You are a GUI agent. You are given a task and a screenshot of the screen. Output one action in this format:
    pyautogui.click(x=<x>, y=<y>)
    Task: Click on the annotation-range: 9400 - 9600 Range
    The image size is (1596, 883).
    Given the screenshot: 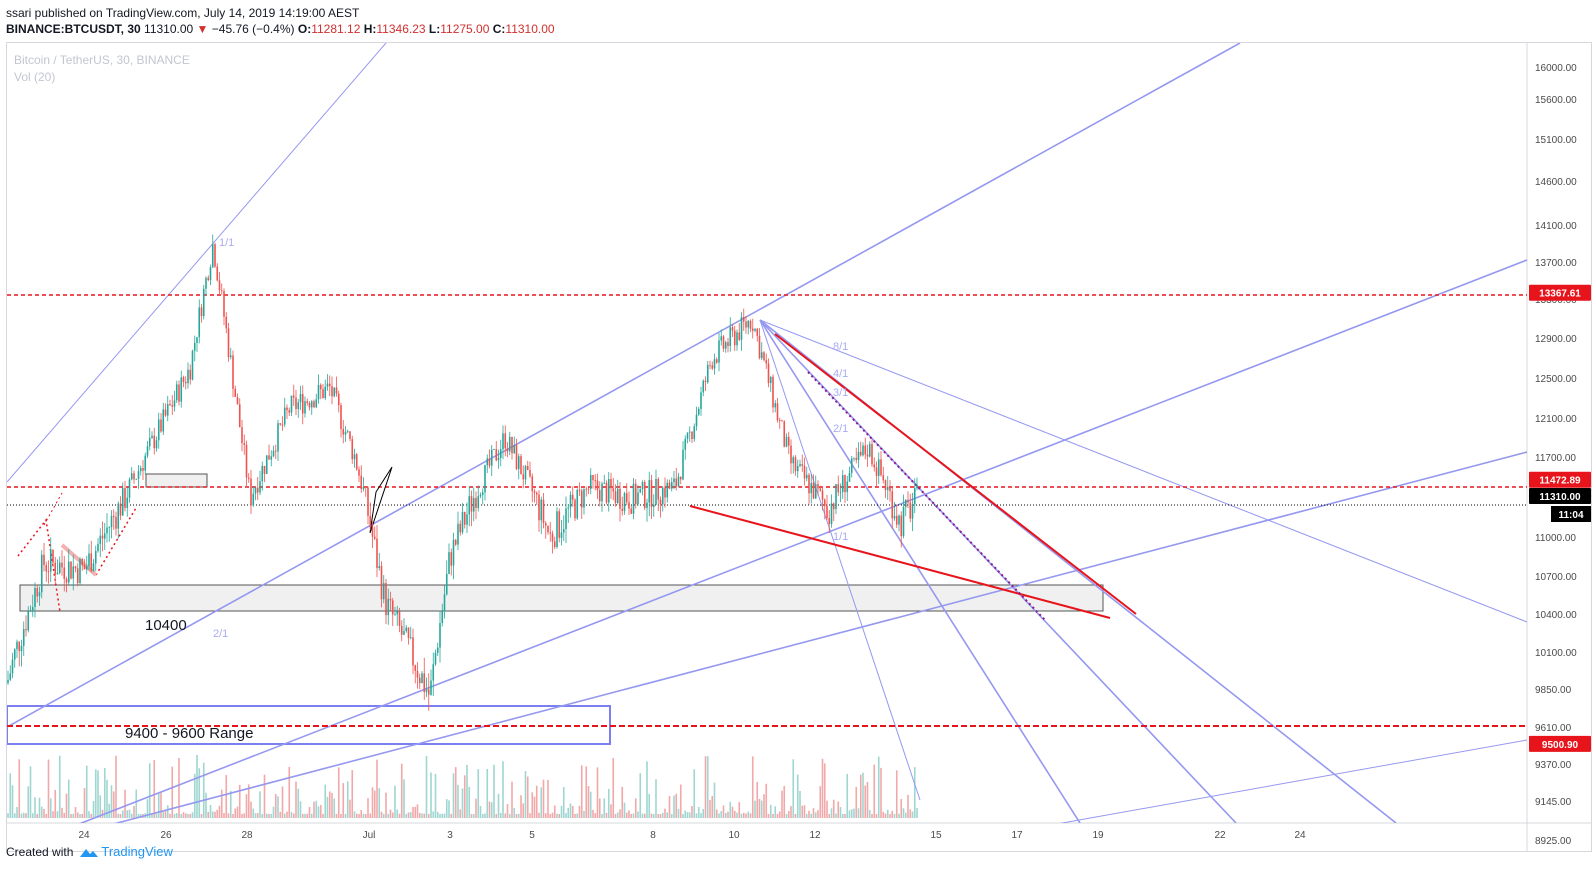 What is the action you would take?
    pyautogui.click(x=189, y=733)
    